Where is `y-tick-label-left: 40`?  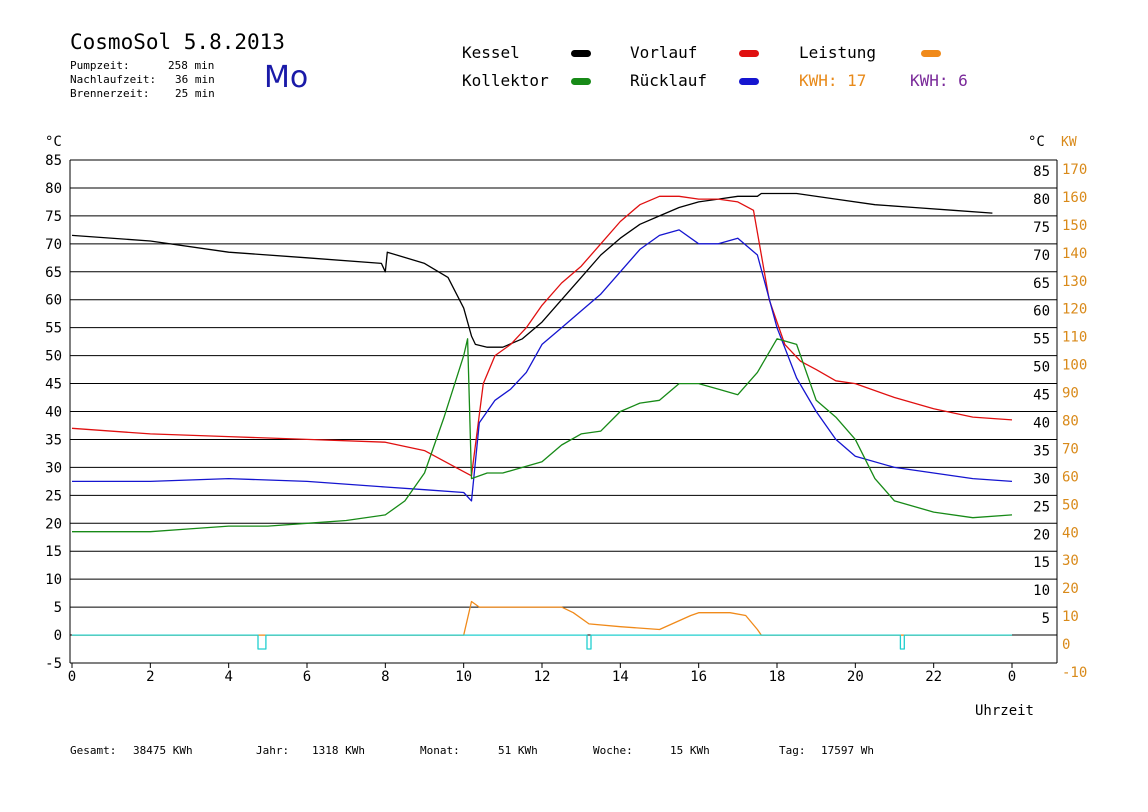
y-tick-label-left: 40 is located at coordinates (53, 413).